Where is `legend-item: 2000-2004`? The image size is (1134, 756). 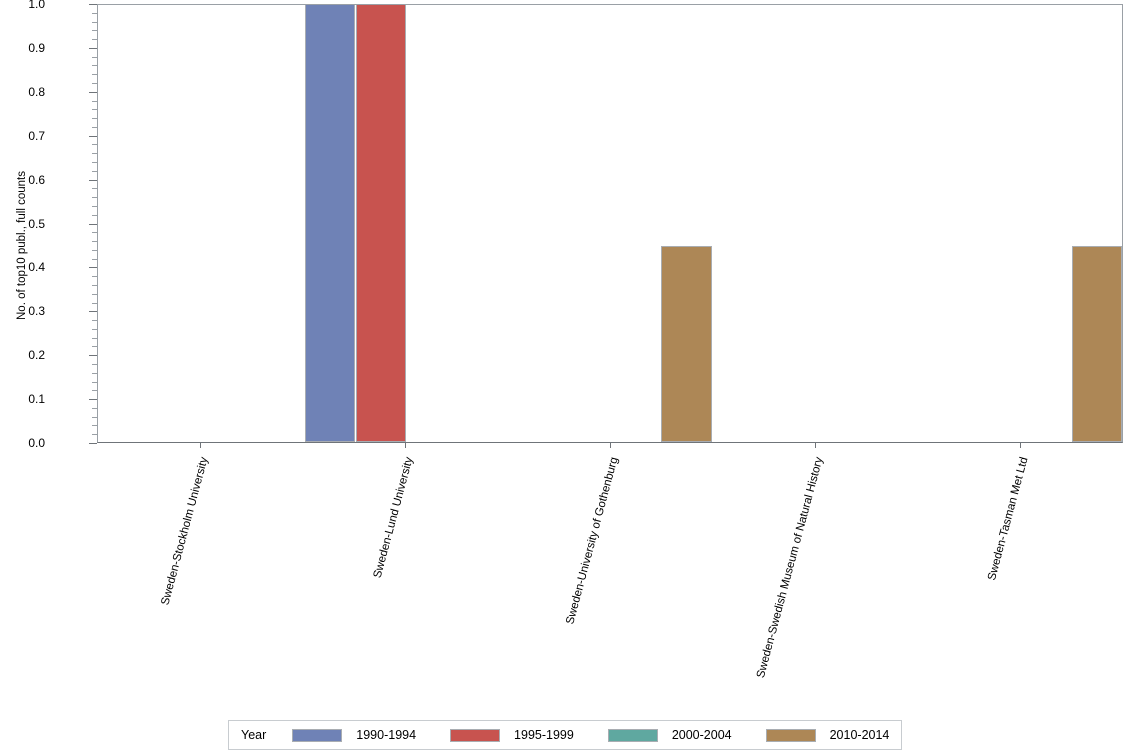
legend-item: 2000-2004 is located at coordinates (669, 735).